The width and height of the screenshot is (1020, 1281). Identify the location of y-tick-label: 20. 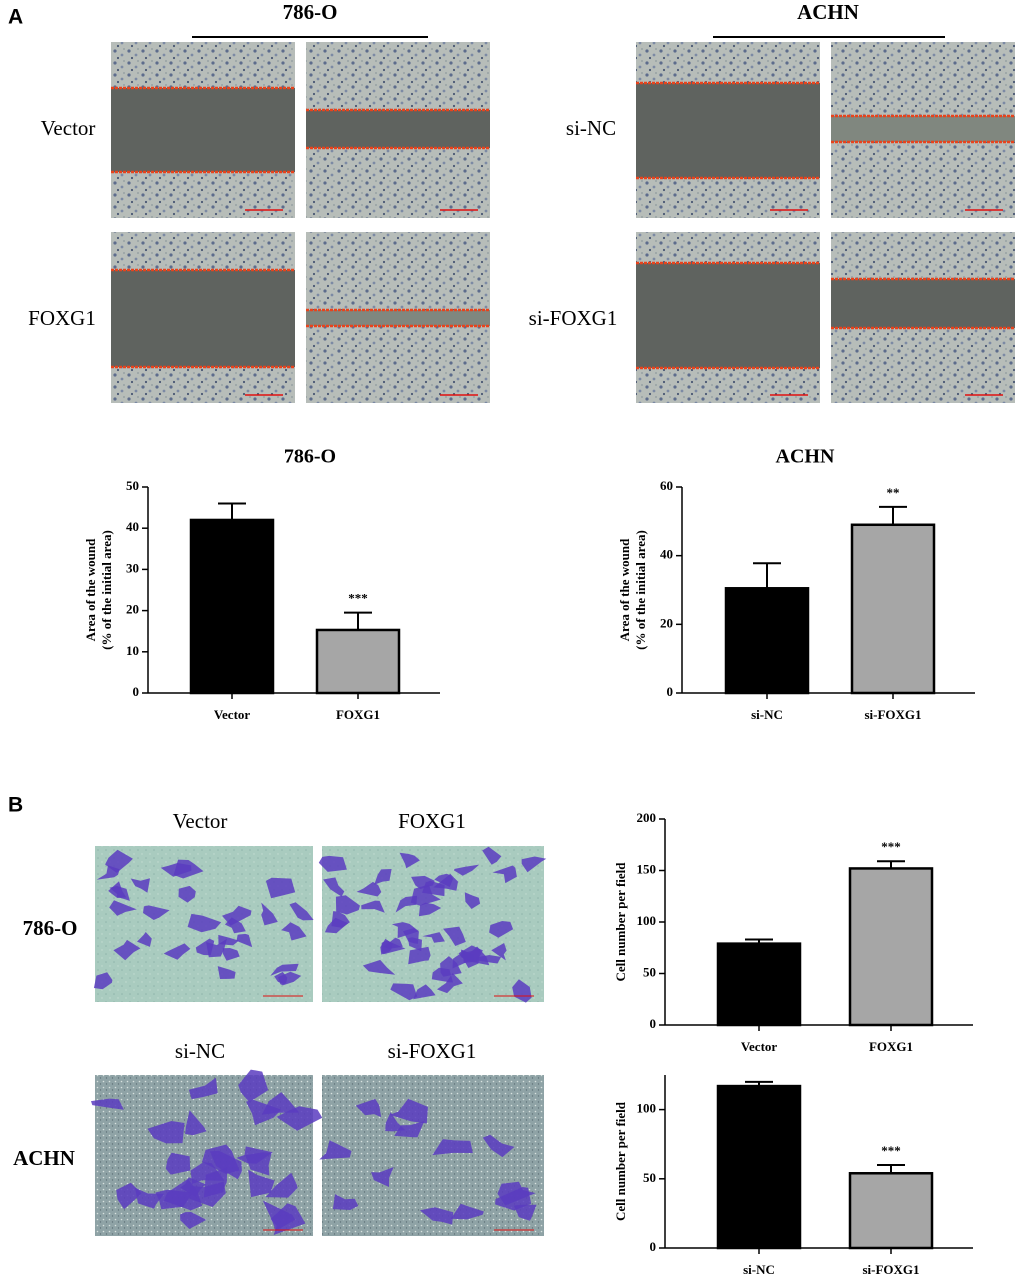
(666, 622).